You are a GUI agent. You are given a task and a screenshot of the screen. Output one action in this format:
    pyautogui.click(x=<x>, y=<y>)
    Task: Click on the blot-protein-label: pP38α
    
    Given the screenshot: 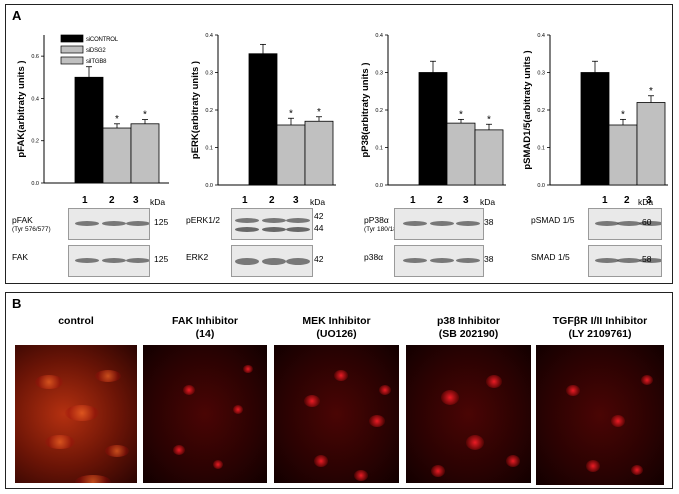 What is the action you would take?
    pyautogui.click(x=376, y=220)
    